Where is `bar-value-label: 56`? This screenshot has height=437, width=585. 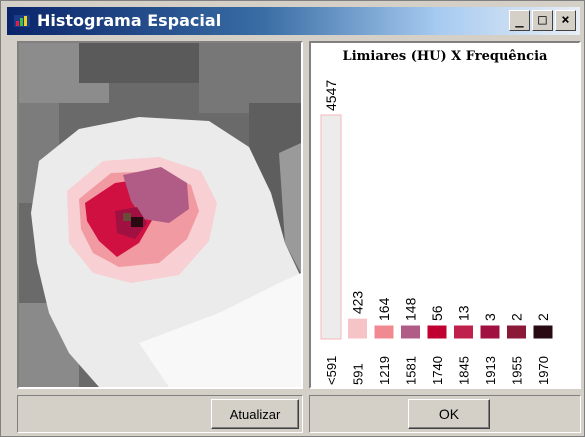
bar-value-label: 56 is located at coordinates (437, 313).